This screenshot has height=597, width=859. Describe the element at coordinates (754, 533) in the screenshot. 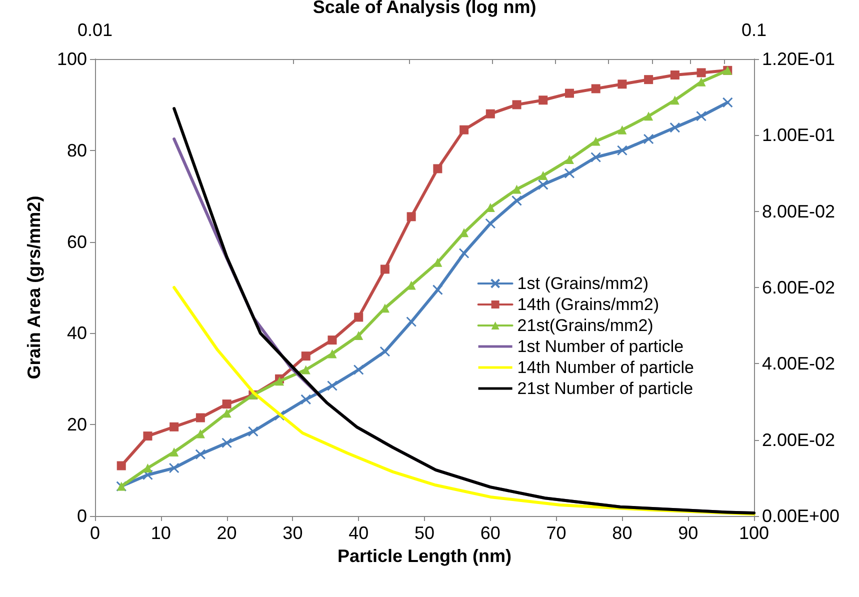

I see `x-tick-label: 100` at that location.